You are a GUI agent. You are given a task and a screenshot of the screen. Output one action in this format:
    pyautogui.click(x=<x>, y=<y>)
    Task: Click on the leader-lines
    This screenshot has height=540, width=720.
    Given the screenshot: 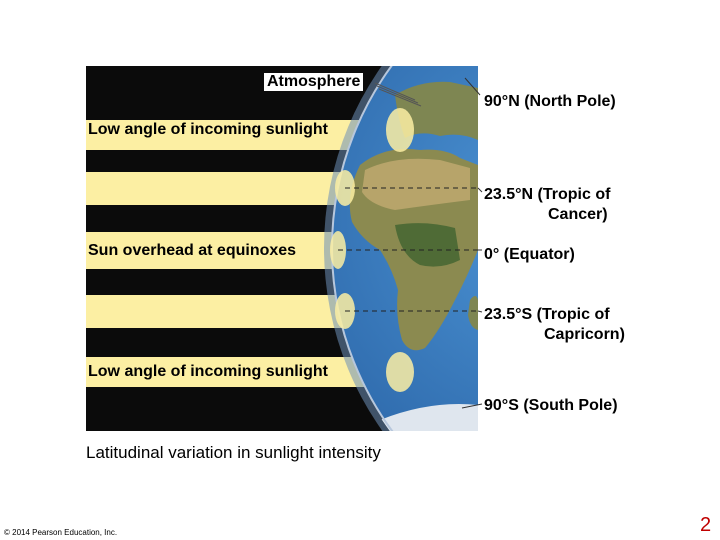 What is the action you would take?
    pyautogui.click(x=472, y=243)
    